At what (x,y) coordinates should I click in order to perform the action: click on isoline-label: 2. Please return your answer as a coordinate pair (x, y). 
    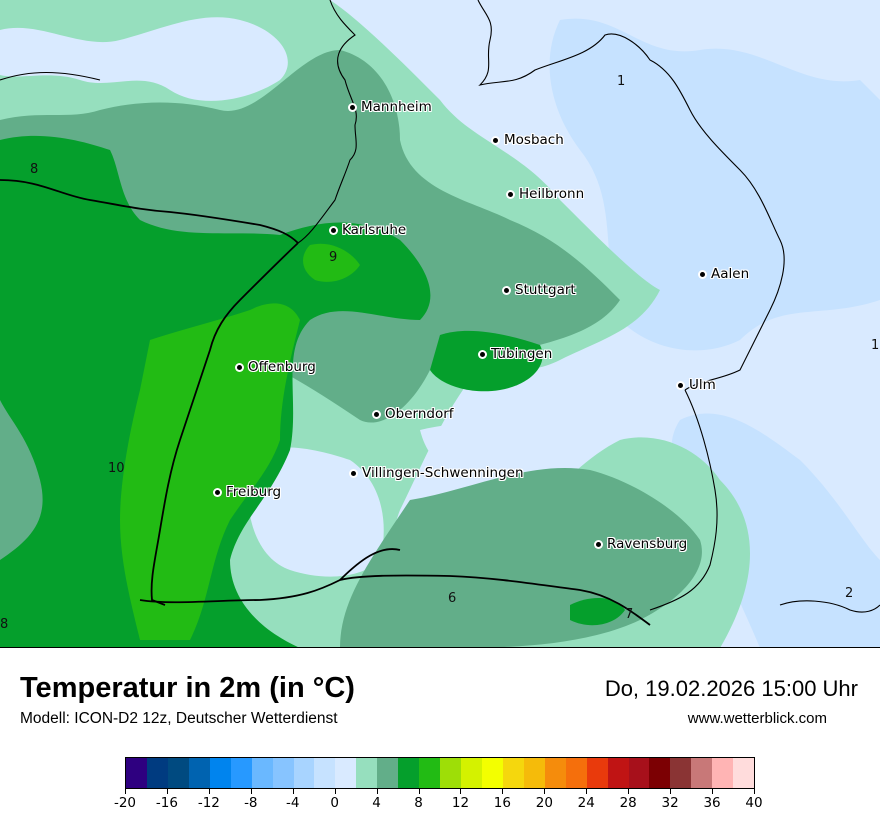
    Looking at the image, I should click on (849, 593).